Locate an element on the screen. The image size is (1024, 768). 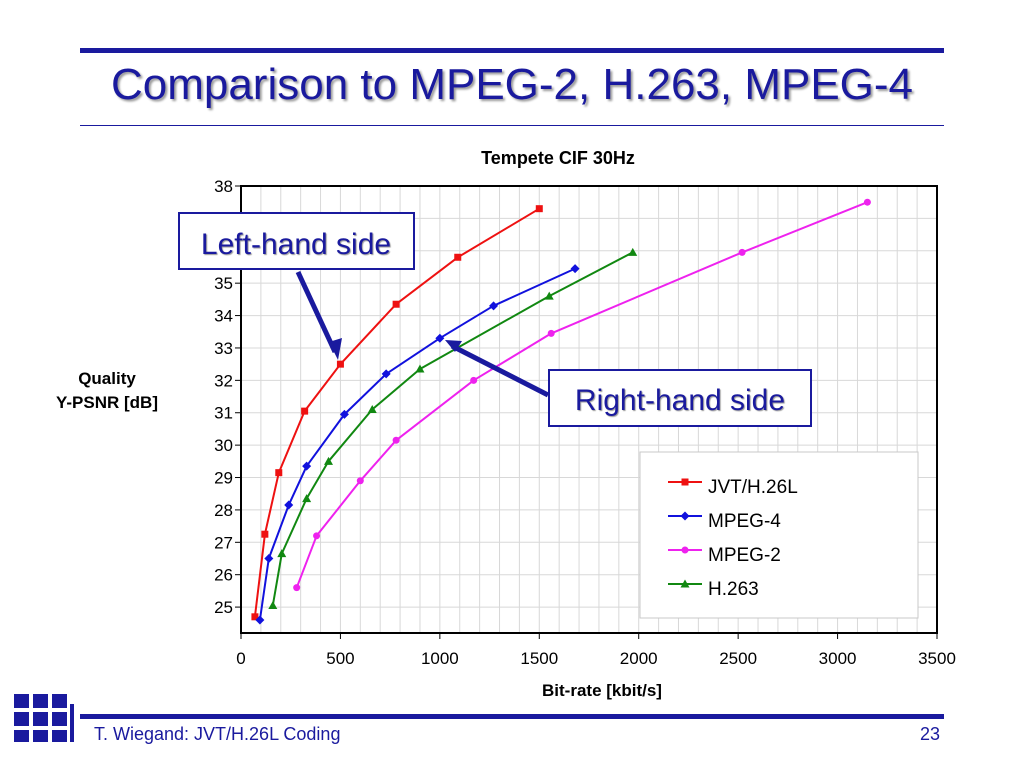
left-callout-box is located at coordinates (296, 241).